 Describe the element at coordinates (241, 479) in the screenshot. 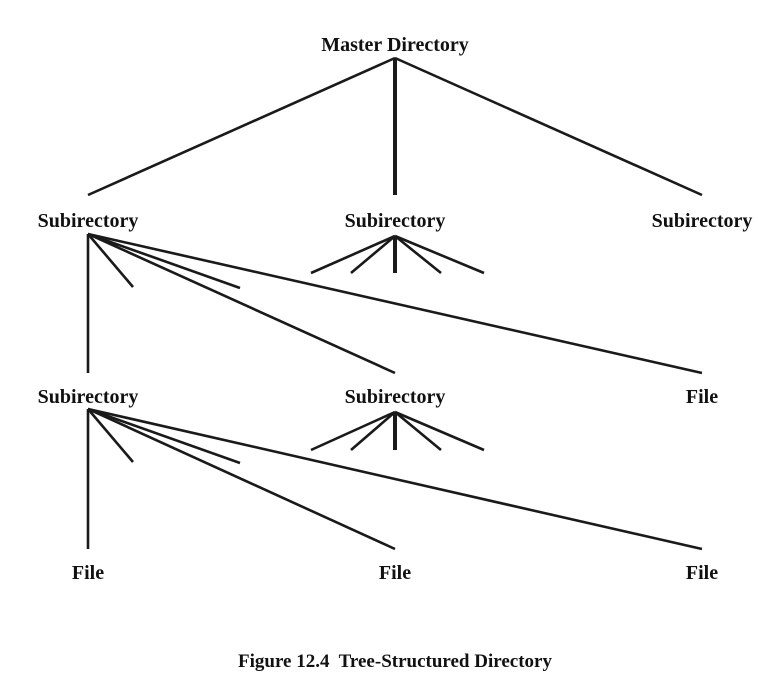

I see `edge-sub-left-child-to-file-bottom-center` at that location.